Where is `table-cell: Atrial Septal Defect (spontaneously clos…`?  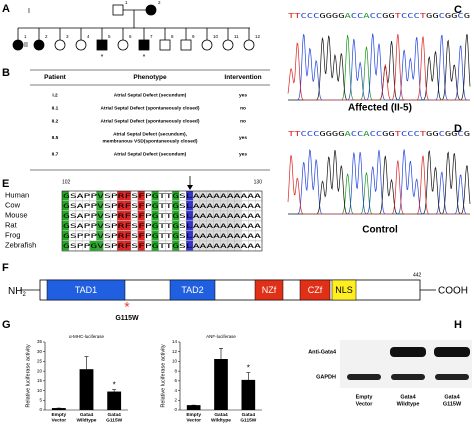
table-cell: Atrial Septal Defect (spontaneously clos… is located at coordinates (150, 121).